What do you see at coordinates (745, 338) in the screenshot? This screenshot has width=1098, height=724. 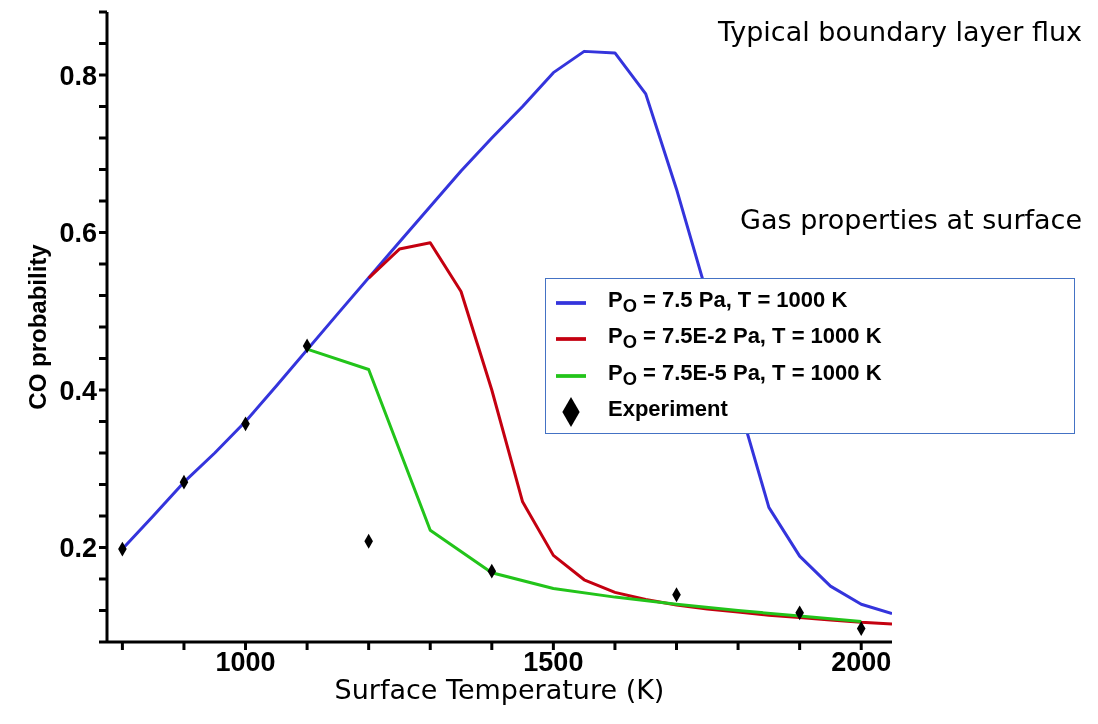 I see `legend-label: P$_{O}$ = 7.5E-2 Pa, T = 1000 K` at bounding box center [745, 338].